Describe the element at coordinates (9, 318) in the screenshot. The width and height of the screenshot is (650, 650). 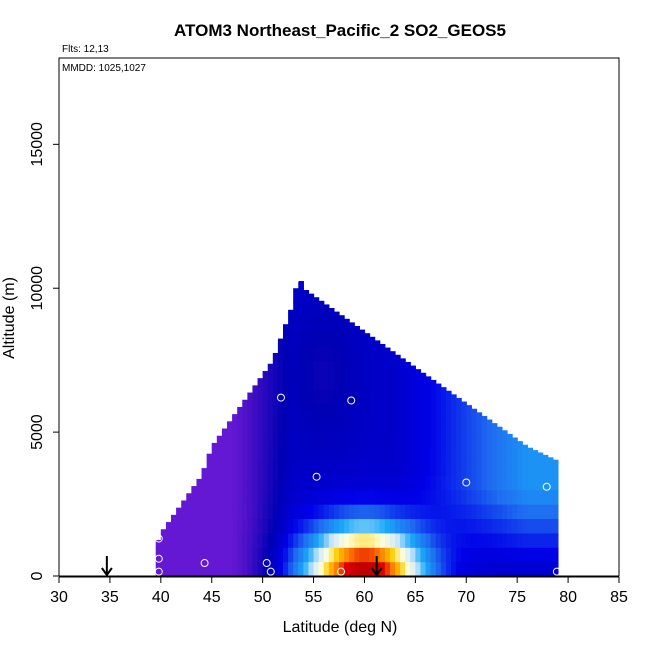
I see `y-axis-label: Altitude (m)` at that location.